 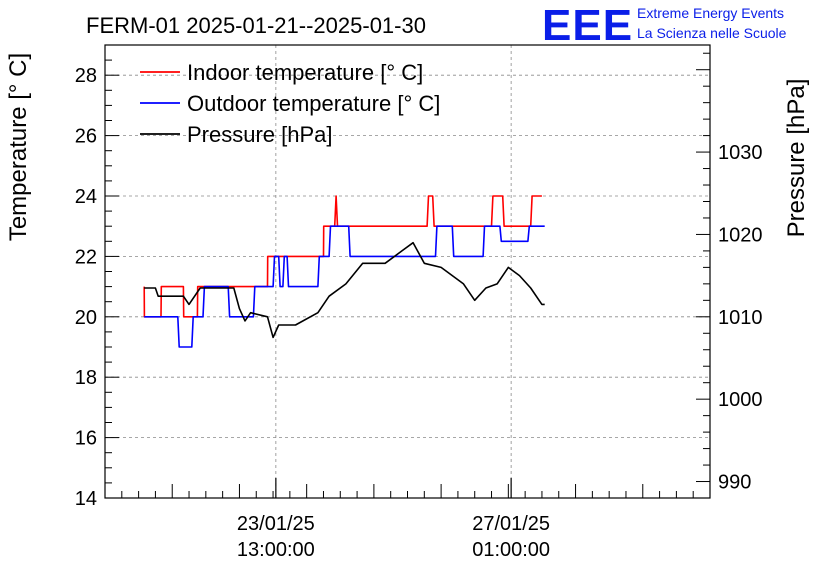 What do you see at coordinates (86, 137) in the screenshot?
I see `y-tick-label: 26` at bounding box center [86, 137].